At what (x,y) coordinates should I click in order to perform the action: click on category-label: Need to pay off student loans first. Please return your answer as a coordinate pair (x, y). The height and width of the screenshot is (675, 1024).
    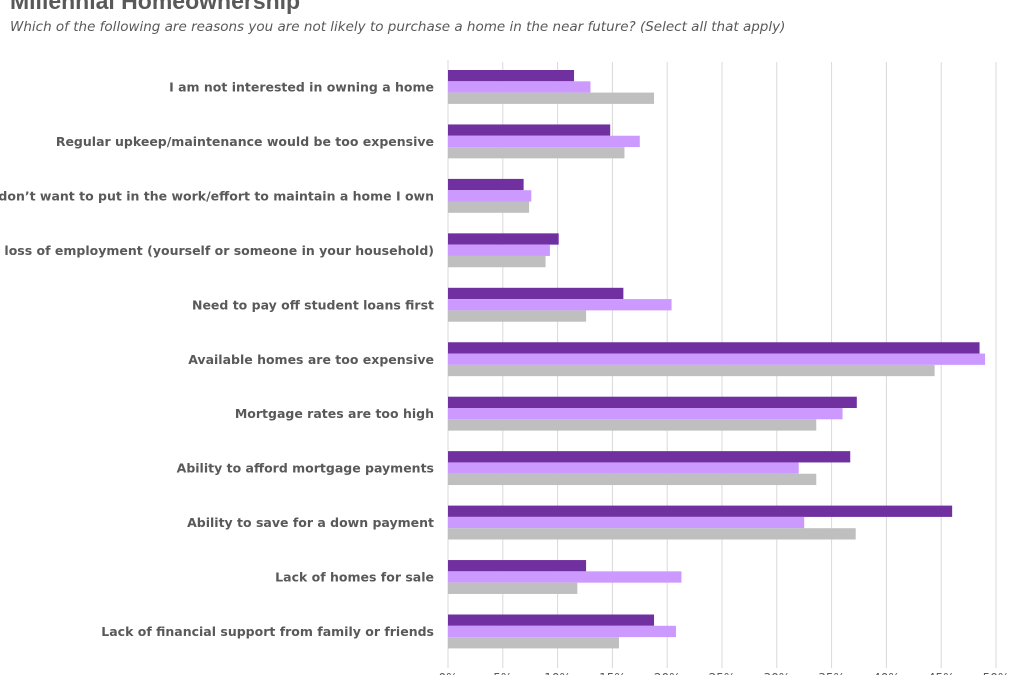
    Looking at the image, I should click on (313, 304).